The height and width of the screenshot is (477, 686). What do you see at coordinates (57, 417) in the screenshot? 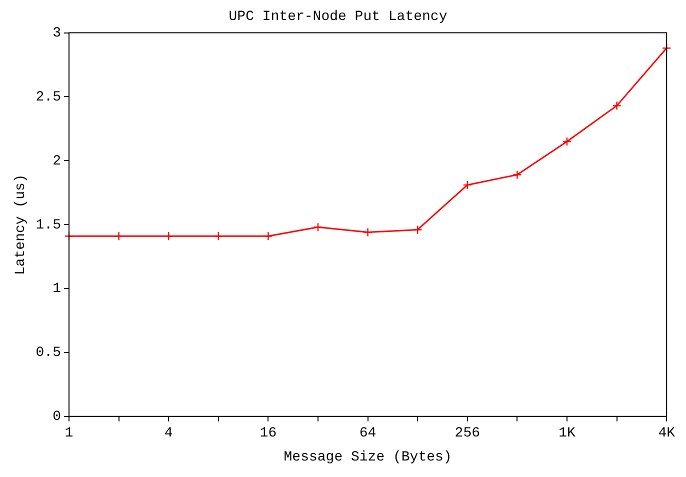
I see `y-tick-label: 0` at bounding box center [57, 417].